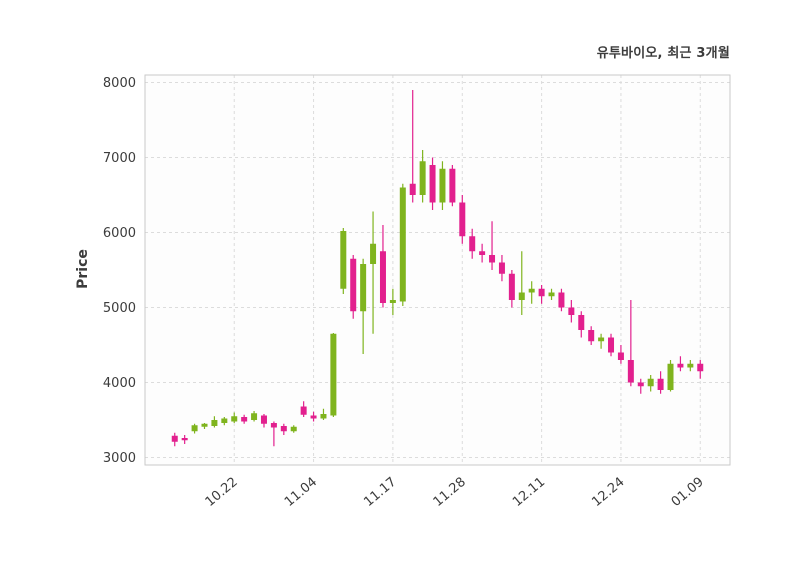 This screenshot has height=575, width=800. I want to click on y-tick-label: 3000, so click(119, 458).